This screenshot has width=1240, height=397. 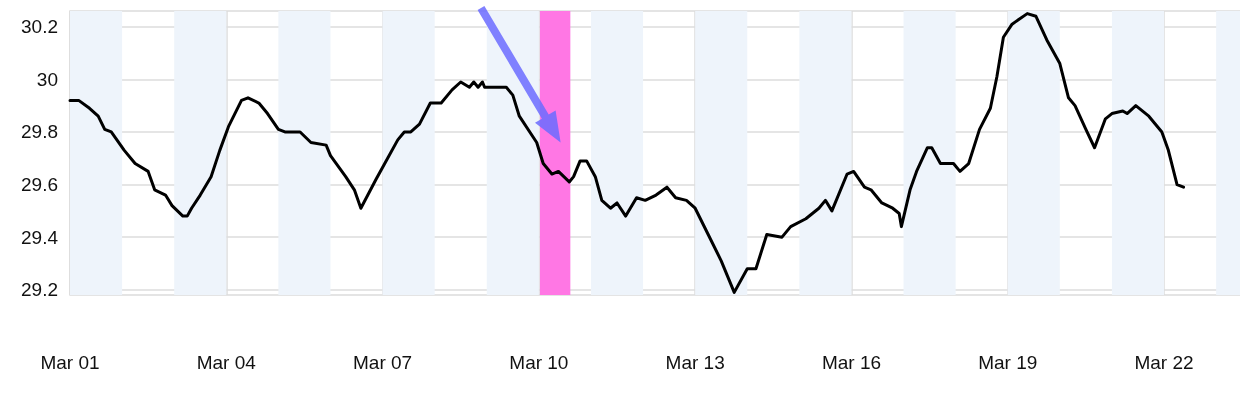 What do you see at coordinates (47, 79) in the screenshot?
I see `y-tick-label: 30` at bounding box center [47, 79].